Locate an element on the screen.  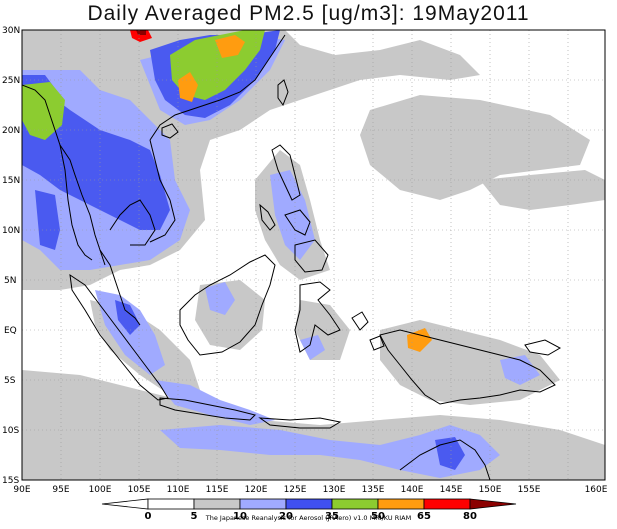
gray-region-borneo is located at coordinates (230, 315).